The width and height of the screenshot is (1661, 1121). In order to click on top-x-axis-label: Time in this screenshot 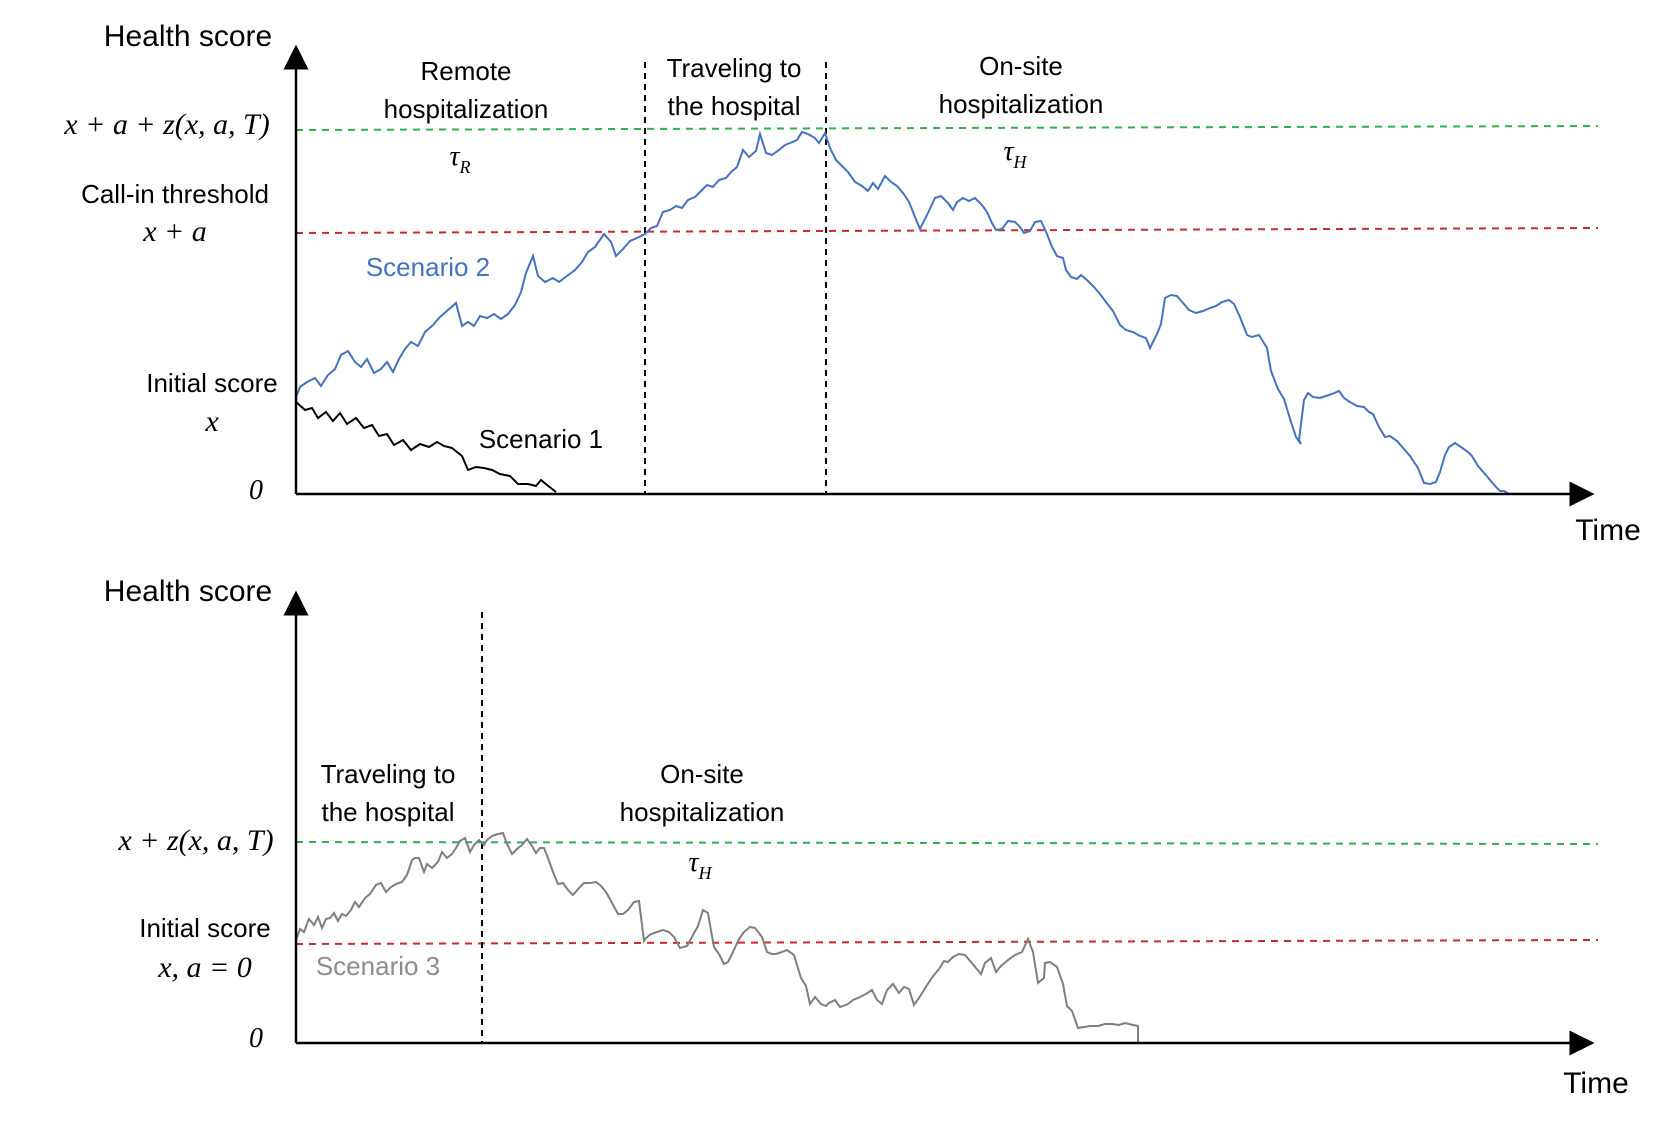, I will do `click(1608, 530)`.